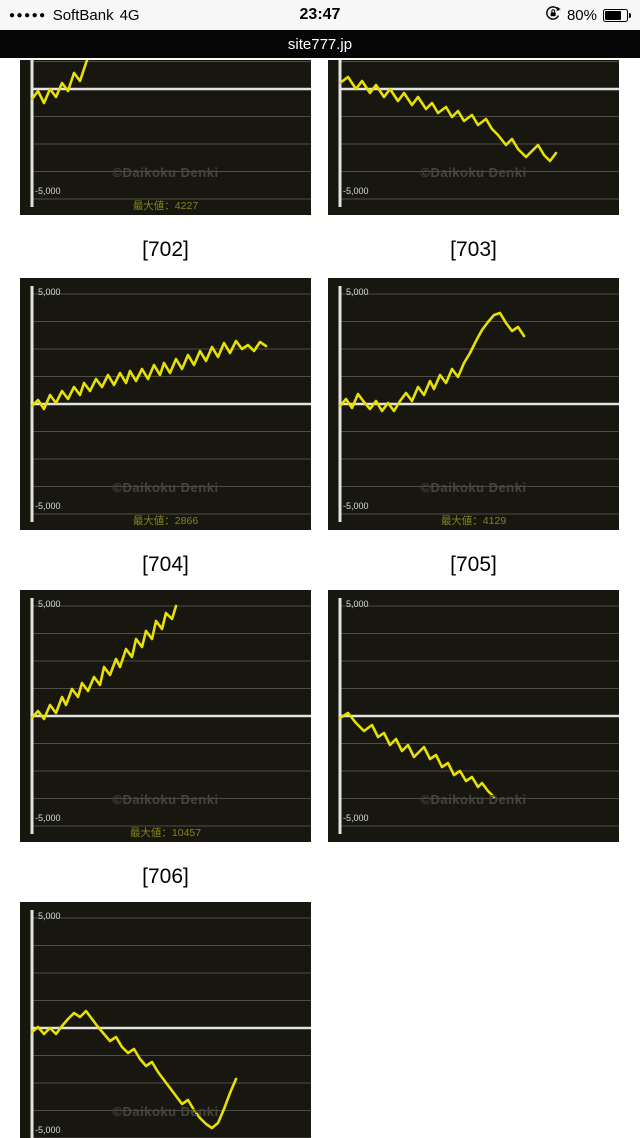  I want to click on battery-nub, so click(629, 15).